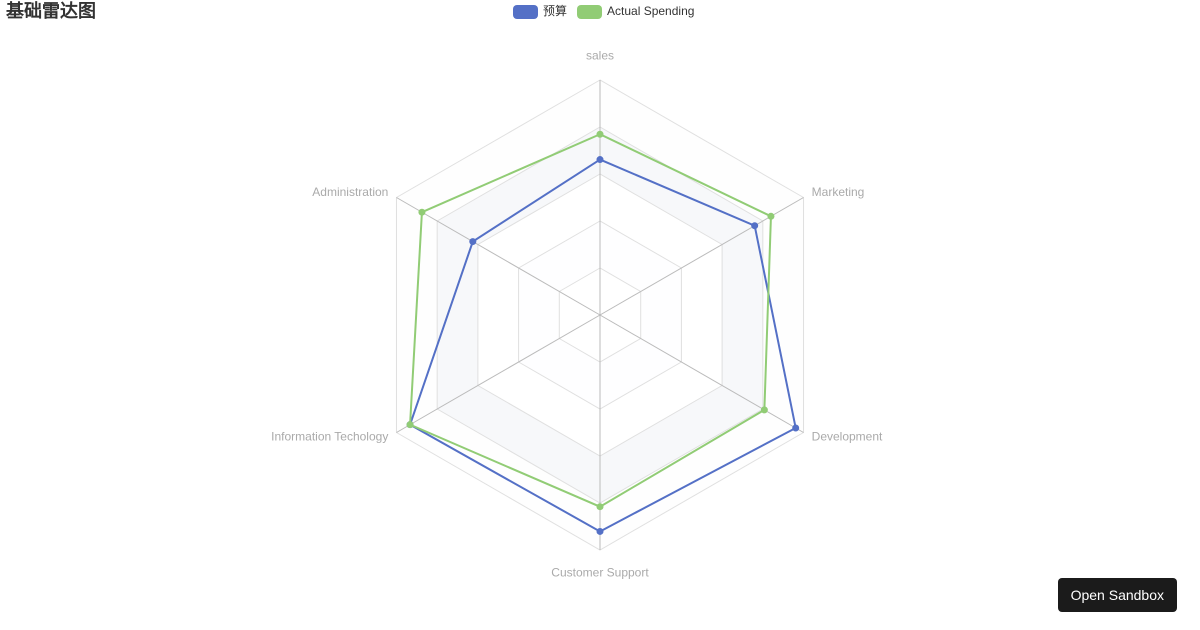 Image resolution: width=1200 pixels, height=630 pixels. Describe the element at coordinates (329, 436) in the screenshot. I see `indicator-label: Information Techology` at that location.